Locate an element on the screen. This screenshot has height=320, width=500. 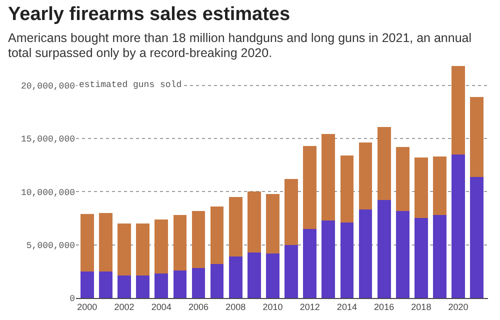
chart-title: Yearly firearms sales estimates is located at coordinates (149, 15).